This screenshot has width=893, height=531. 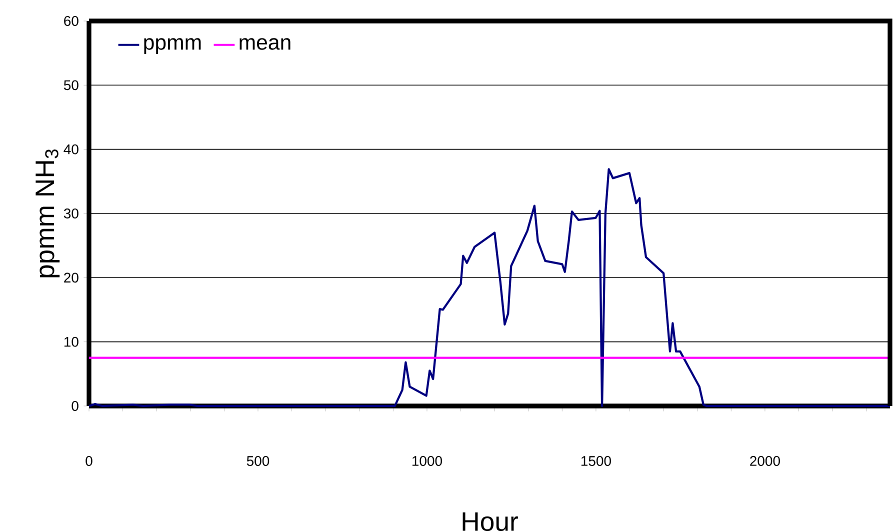 What do you see at coordinates (71, 85) in the screenshot?
I see `y-tick-label: 50` at bounding box center [71, 85].